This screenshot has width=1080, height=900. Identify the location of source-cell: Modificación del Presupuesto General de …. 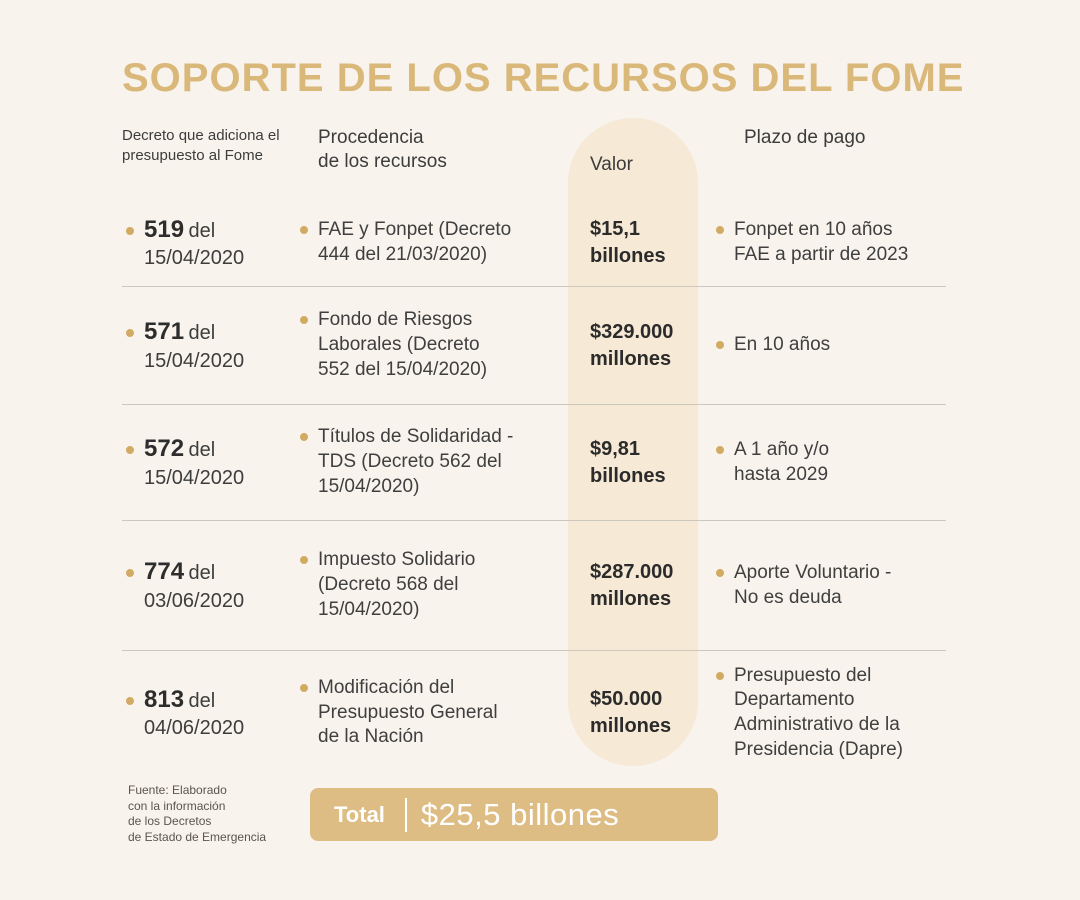
(434, 713).